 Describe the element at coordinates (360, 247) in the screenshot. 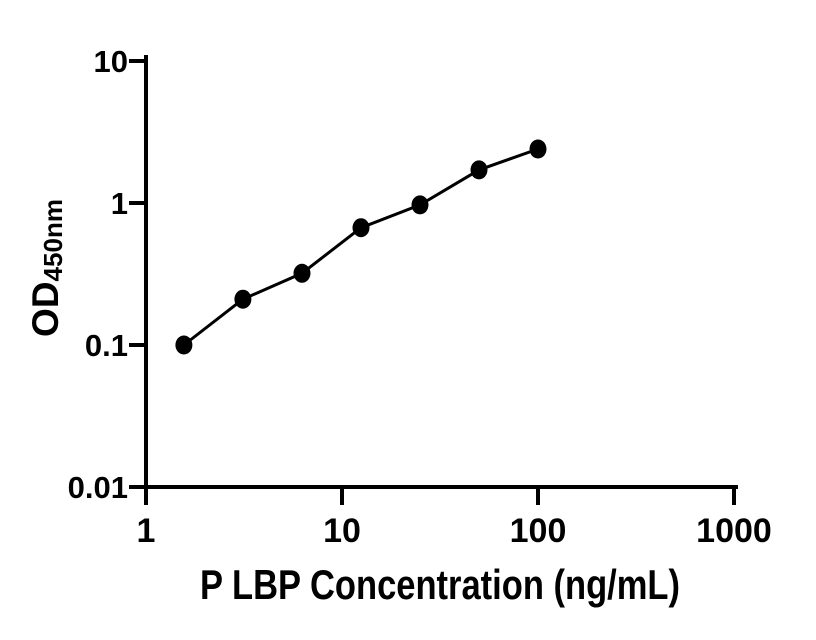

I see `standard-curve-line` at that location.